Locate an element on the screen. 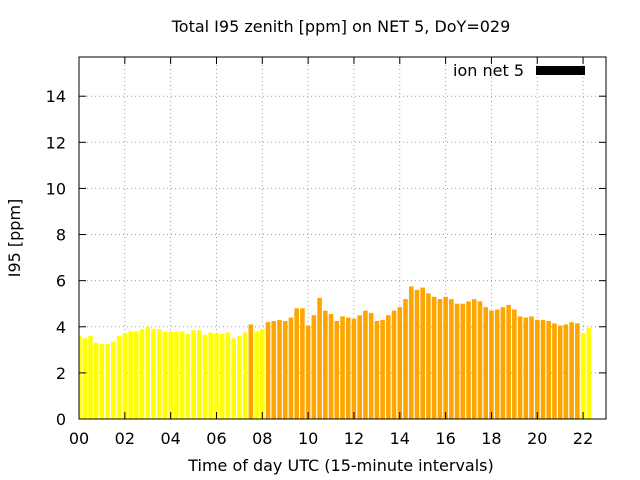 Image resolution: width=640 pixels, height=480 pixels. x-tick-label: 14 is located at coordinates (400, 438).